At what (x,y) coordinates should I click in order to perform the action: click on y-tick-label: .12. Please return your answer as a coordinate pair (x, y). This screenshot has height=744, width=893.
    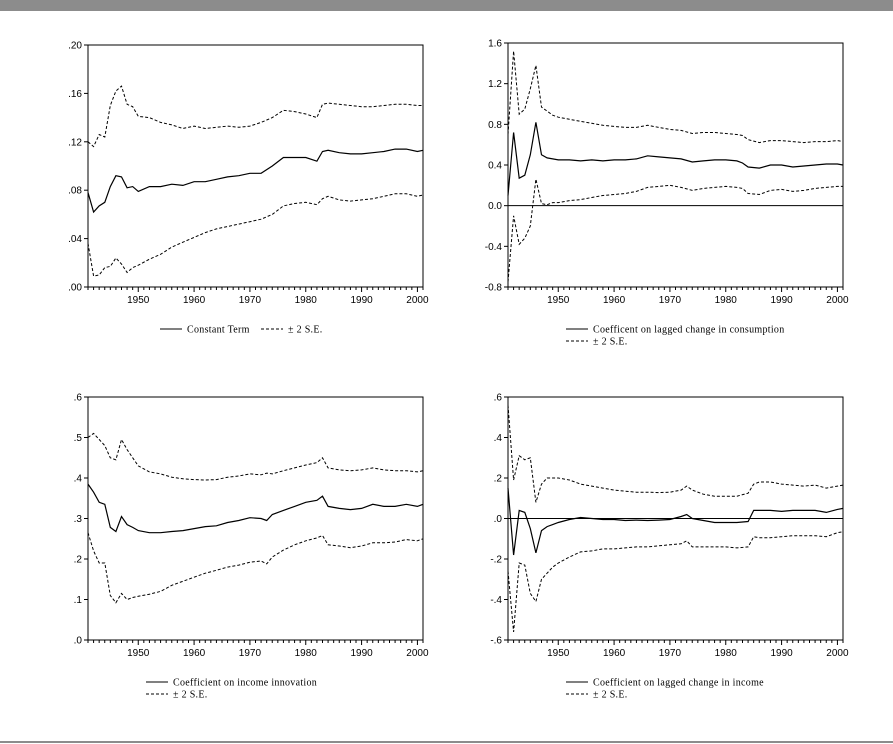
    Looking at the image, I should click on (75, 142).